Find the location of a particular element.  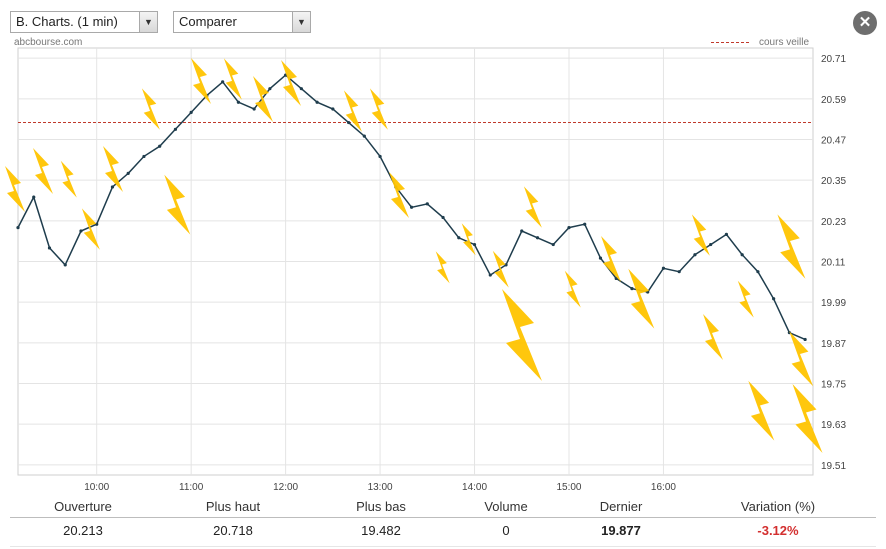

legend: cours veille is located at coordinates (760, 42).